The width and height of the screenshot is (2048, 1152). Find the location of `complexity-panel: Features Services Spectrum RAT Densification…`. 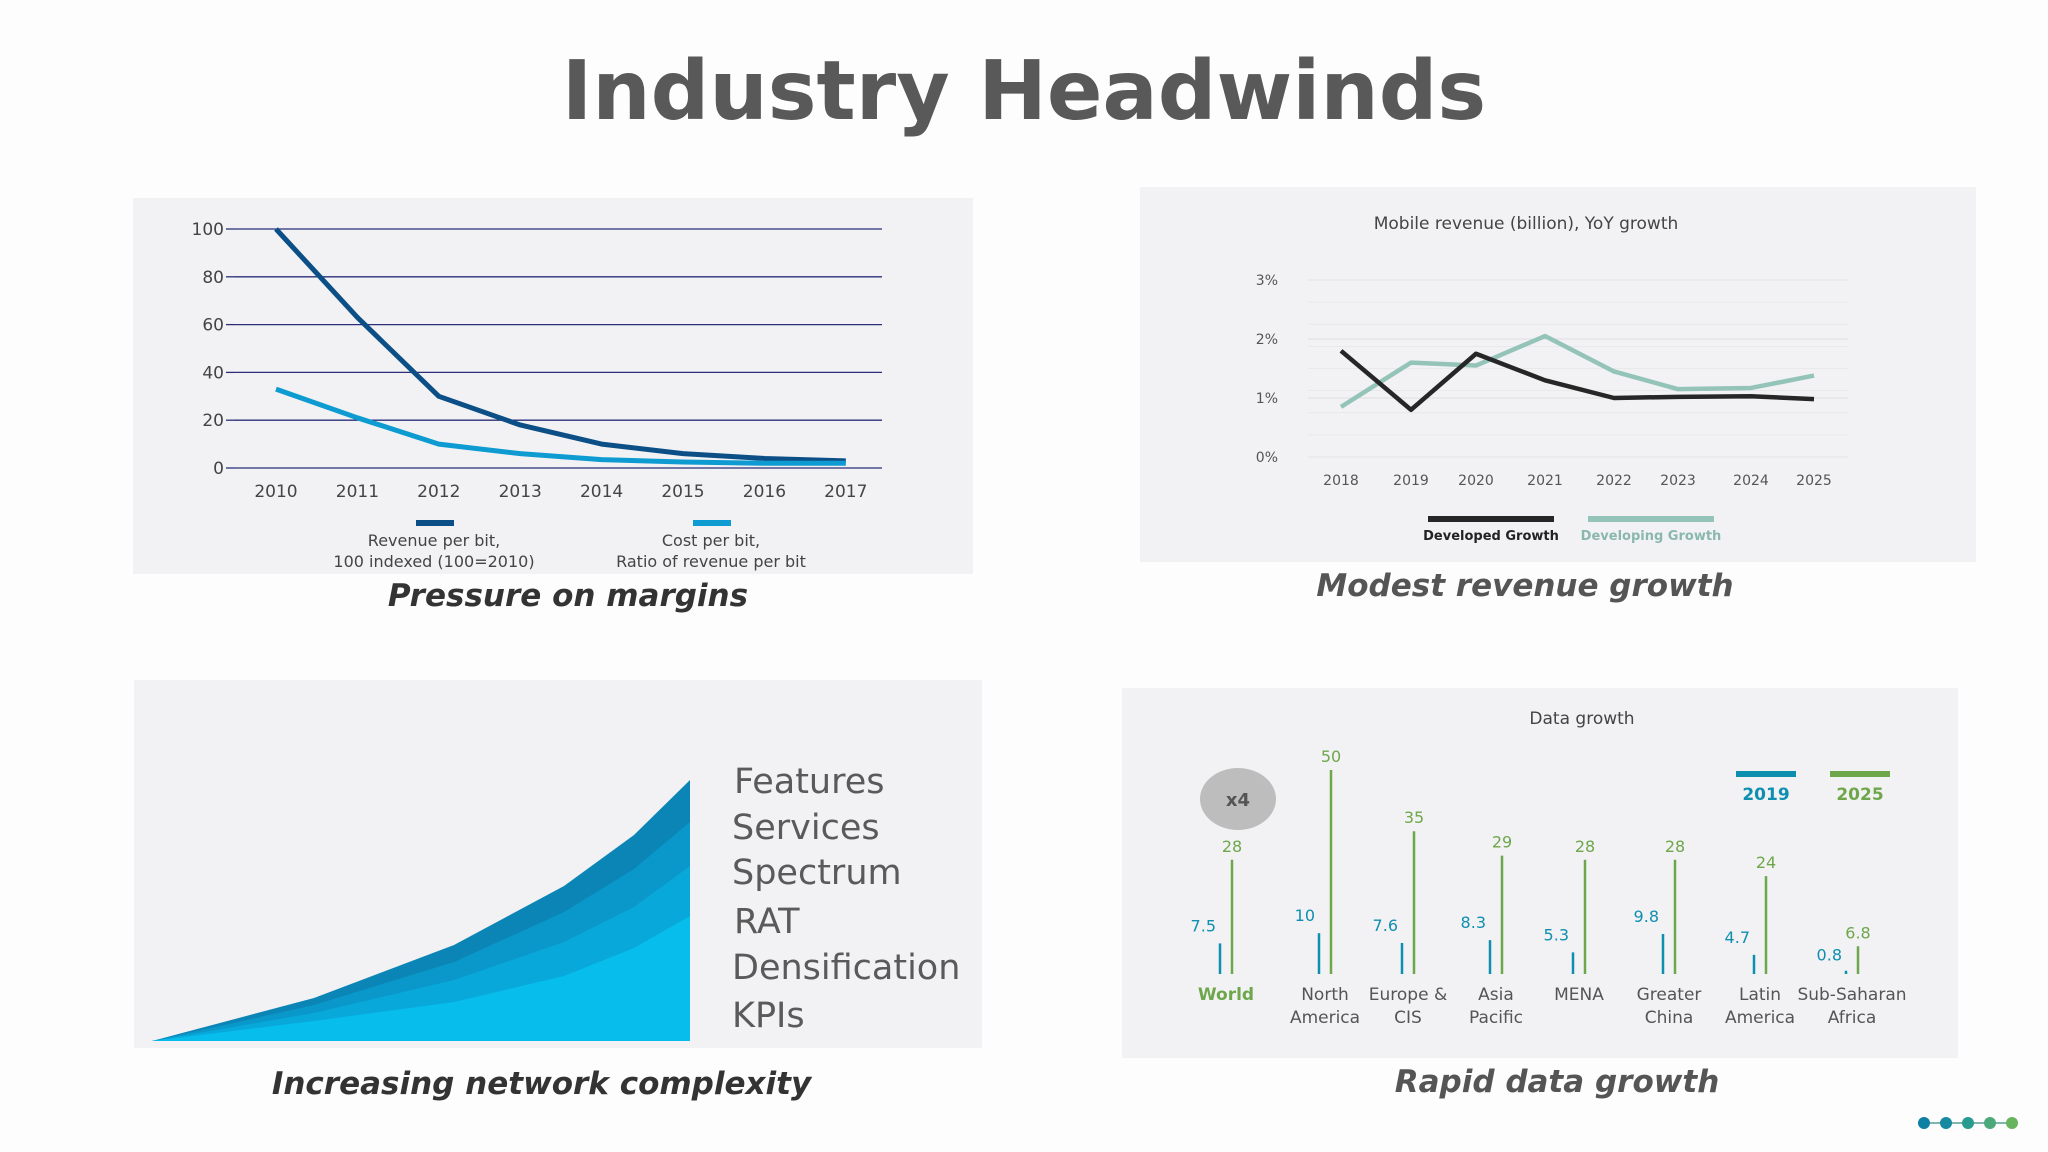

complexity-panel: Features Services Spectrum RAT Densification… is located at coordinates (558, 864).